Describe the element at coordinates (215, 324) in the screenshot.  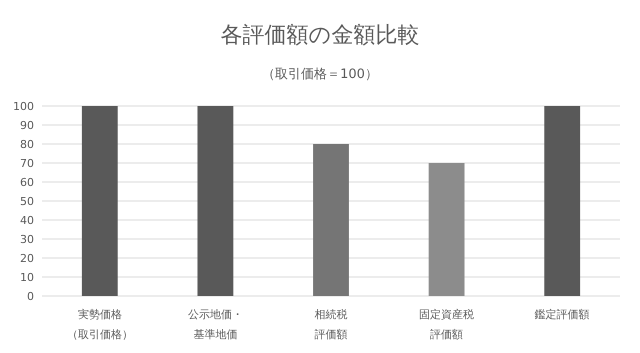
I see `x-tick-label: 公示地価・基準地価` at that location.